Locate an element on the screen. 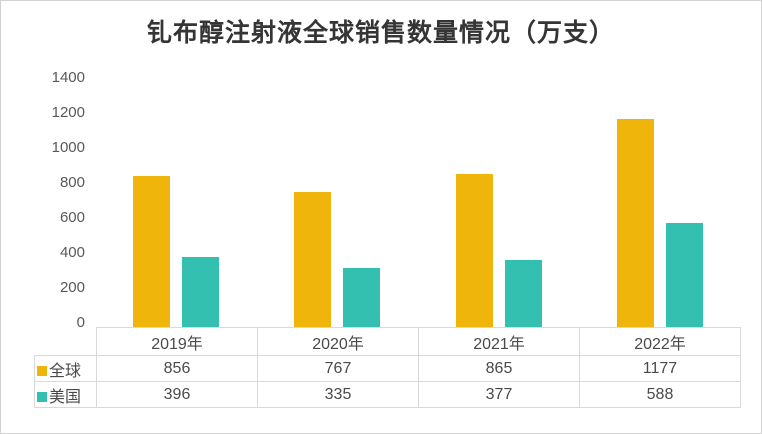 This screenshot has width=762, height=434. bar-全球-2022年 is located at coordinates (635, 223).